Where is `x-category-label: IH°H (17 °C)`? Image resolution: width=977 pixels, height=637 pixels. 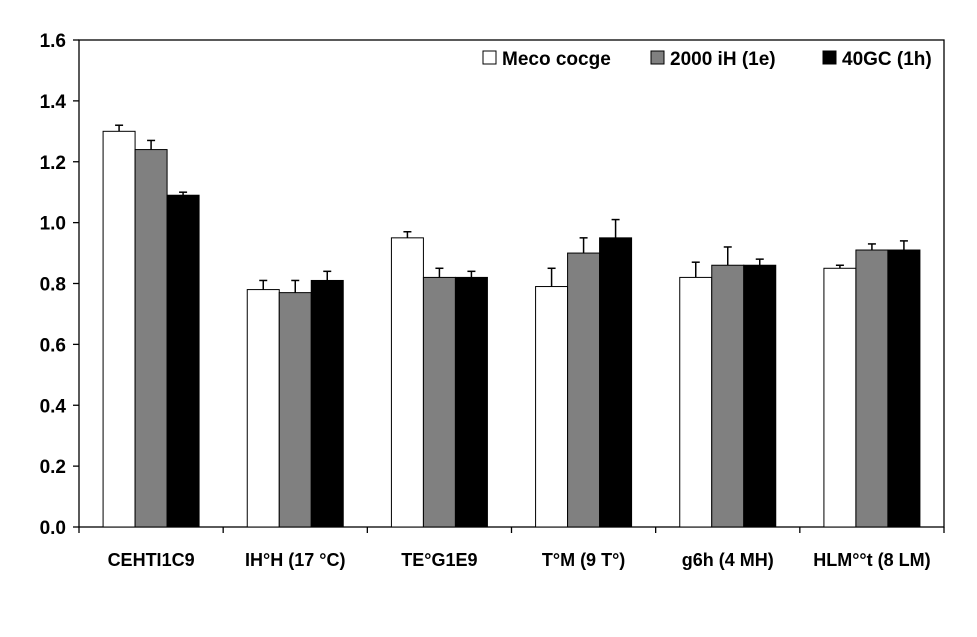
x-category-label: IH°H (17 °C) is located at coordinates (295, 560).